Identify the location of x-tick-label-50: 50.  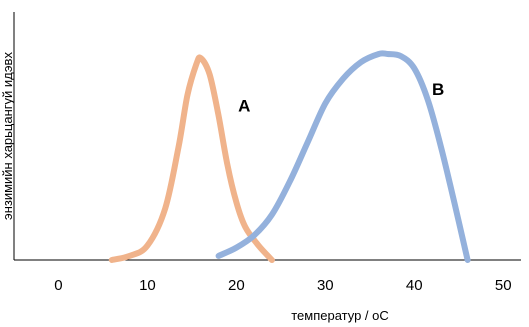
(503, 285).